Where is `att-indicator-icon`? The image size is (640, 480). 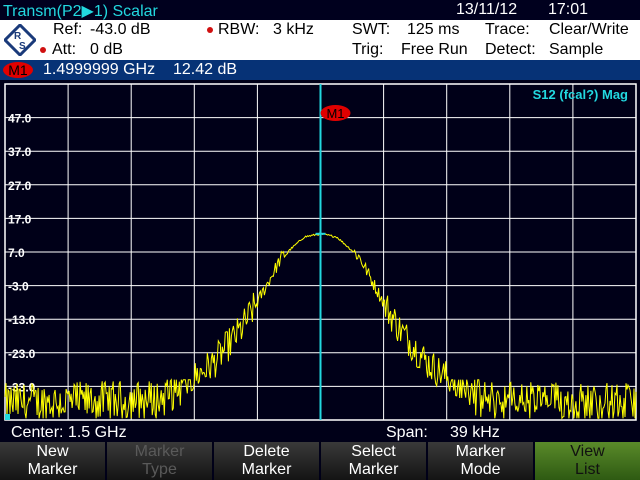 att-indicator-icon is located at coordinates (43, 49).